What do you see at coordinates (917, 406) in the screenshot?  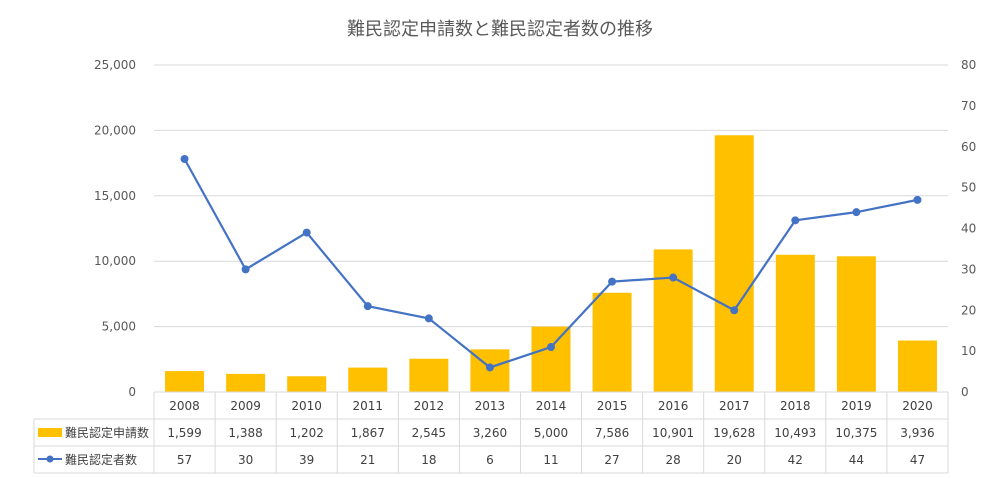 I see `category-label: 2020` at bounding box center [917, 406].